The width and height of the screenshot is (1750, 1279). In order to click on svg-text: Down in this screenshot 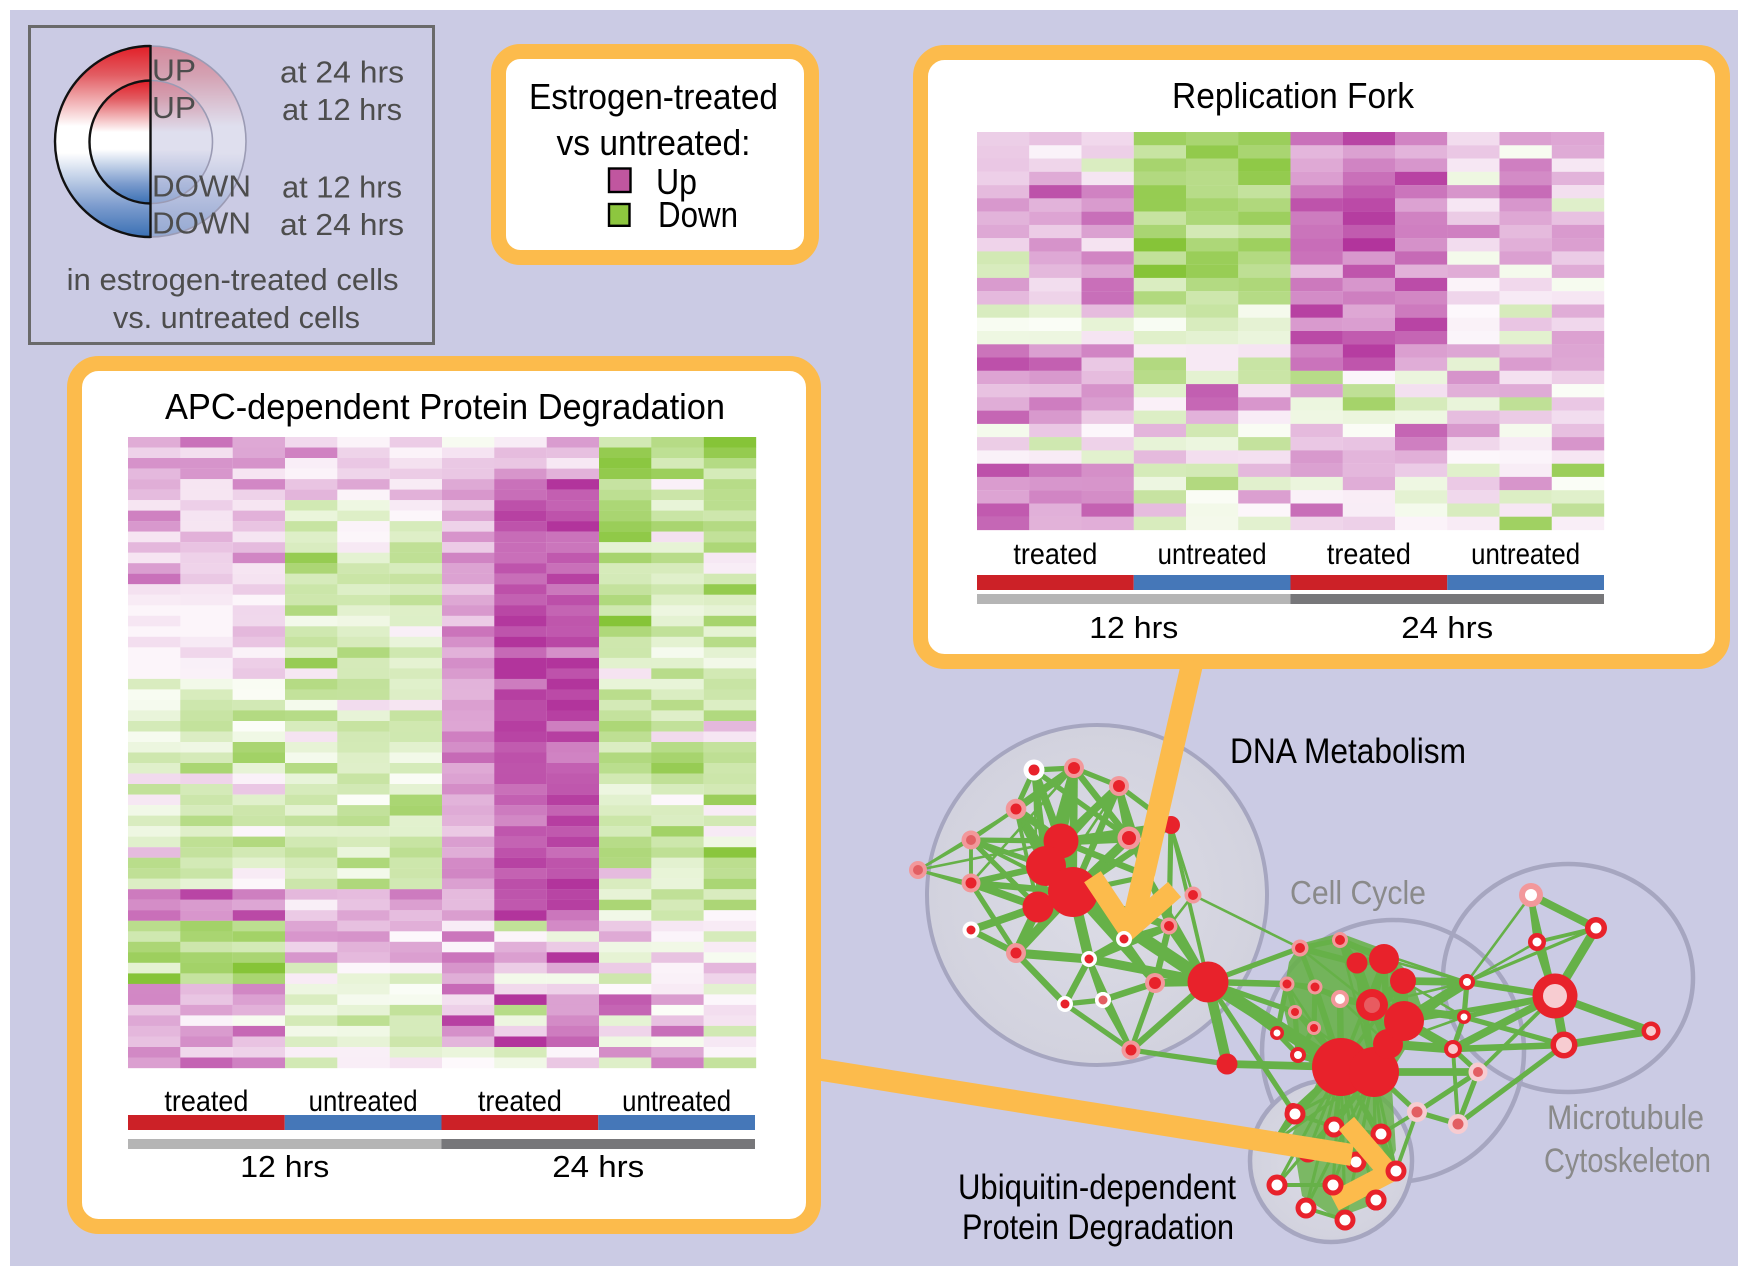, I will do `click(698, 214)`.